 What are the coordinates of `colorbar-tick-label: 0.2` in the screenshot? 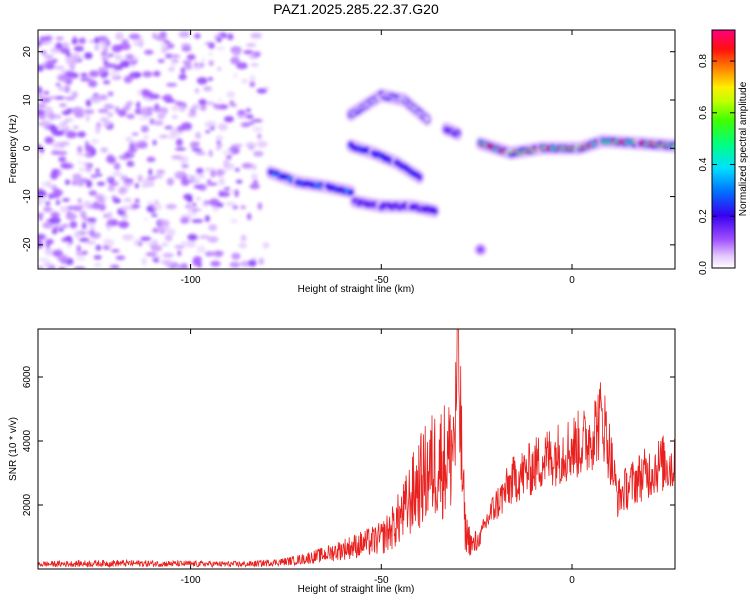 It's located at (703, 216).